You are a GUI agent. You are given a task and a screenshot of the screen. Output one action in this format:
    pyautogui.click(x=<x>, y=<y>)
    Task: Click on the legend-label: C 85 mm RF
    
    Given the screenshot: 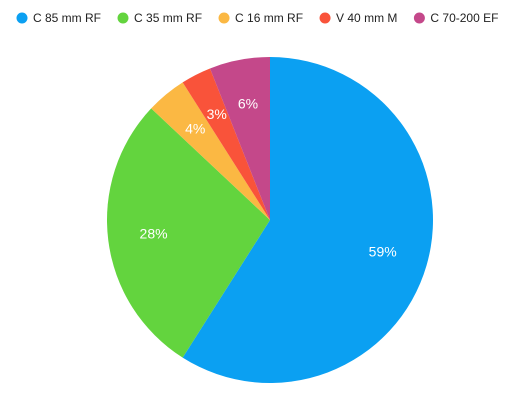 What is the action you would take?
    pyautogui.click(x=67, y=18)
    